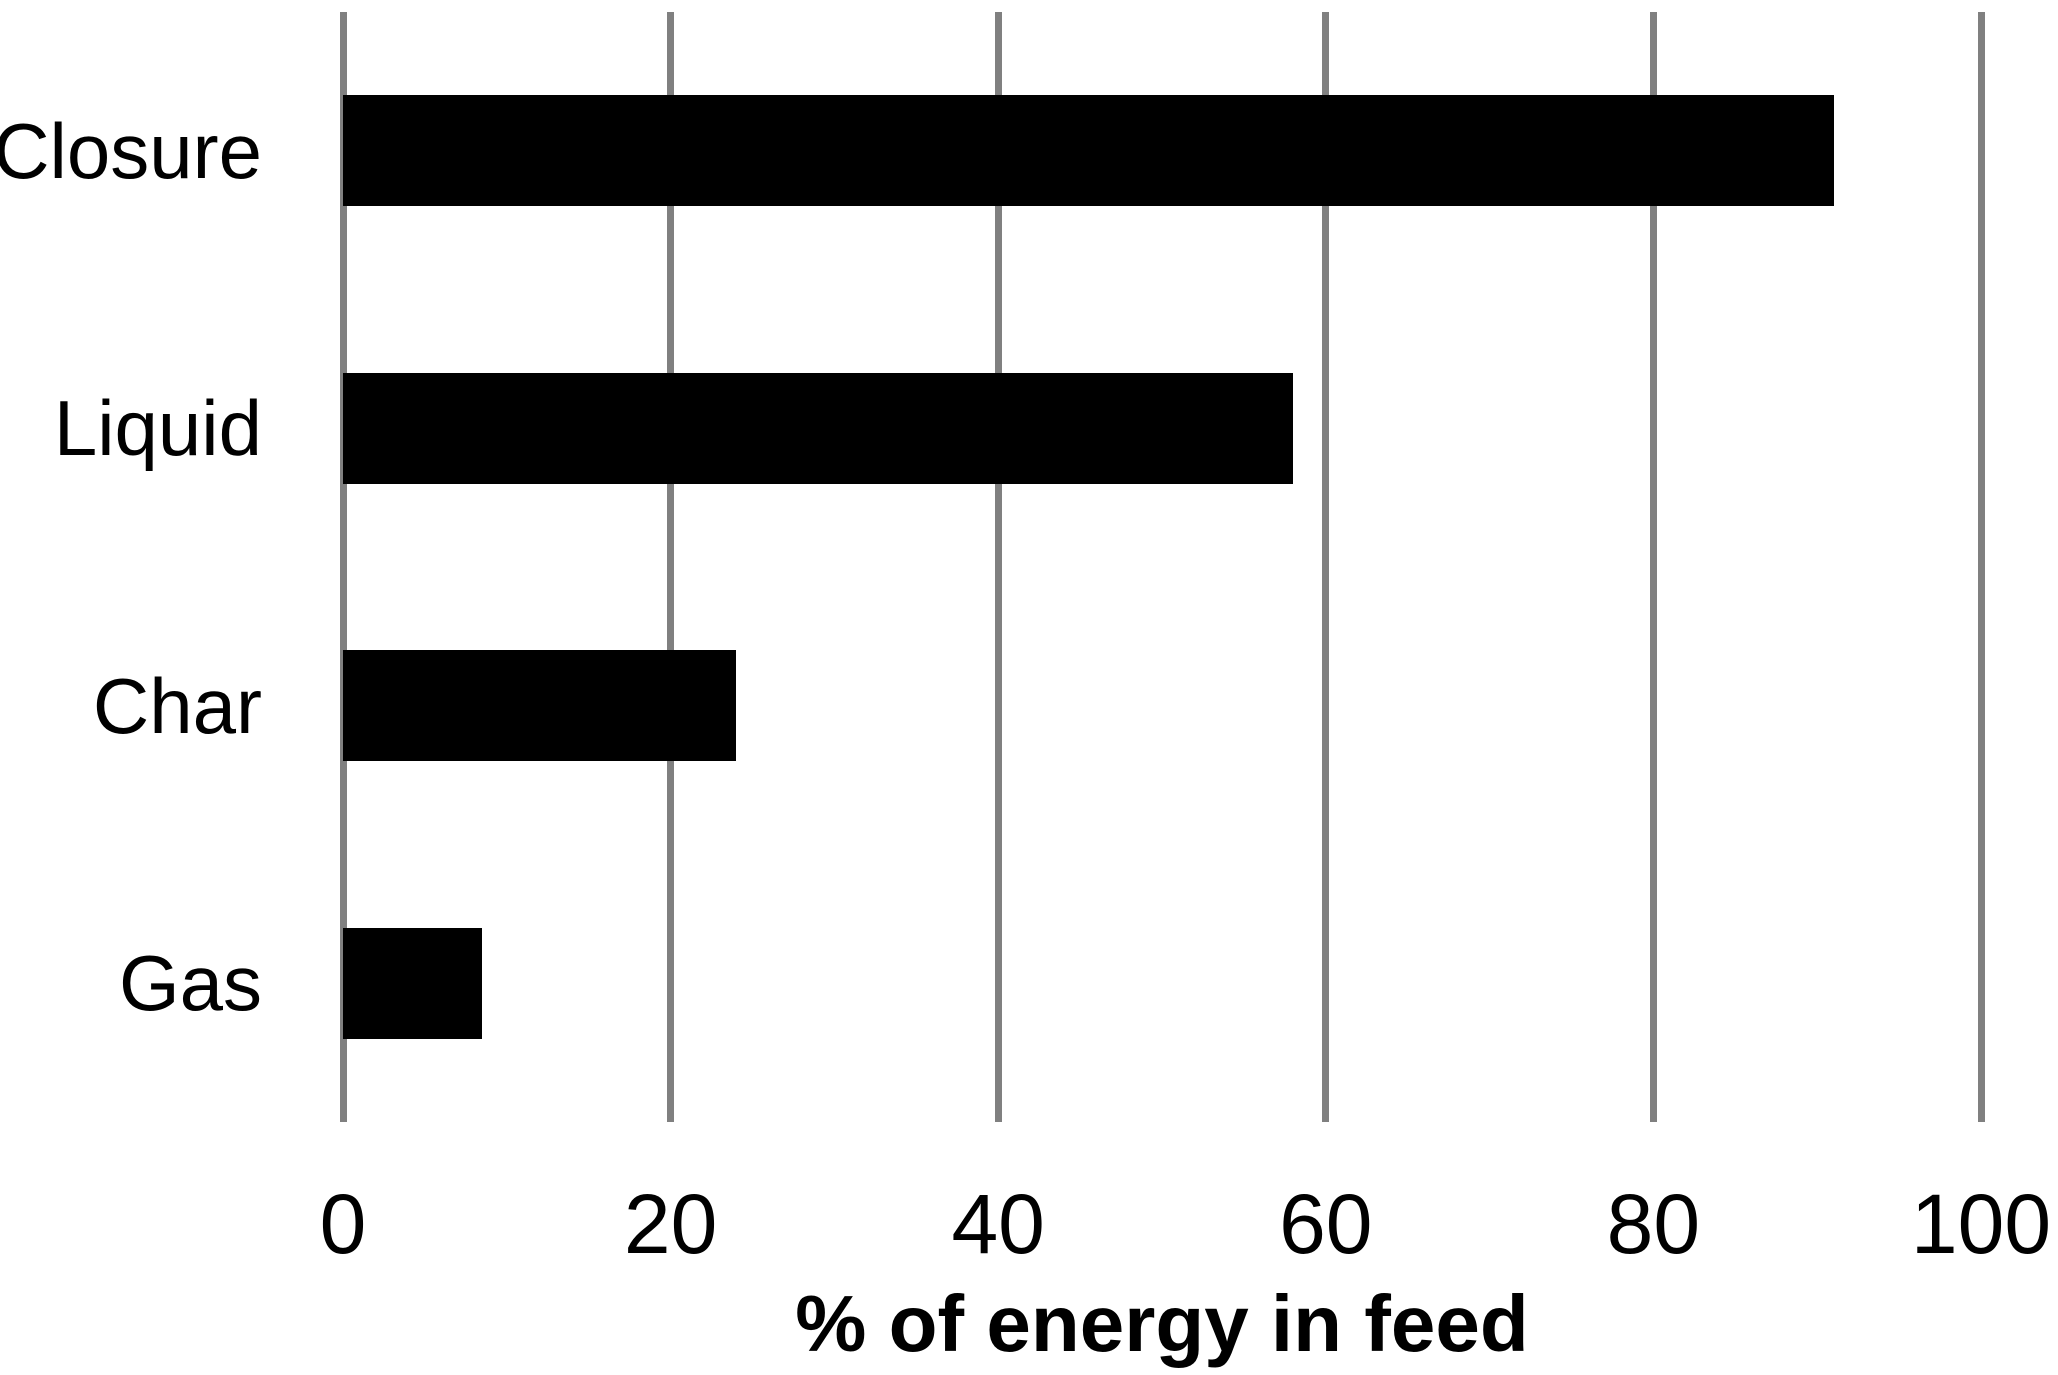 The height and width of the screenshot is (1375, 2058). What do you see at coordinates (1326, 1224) in the screenshot?
I see `tick-label-60: 60` at bounding box center [1326, 1224].